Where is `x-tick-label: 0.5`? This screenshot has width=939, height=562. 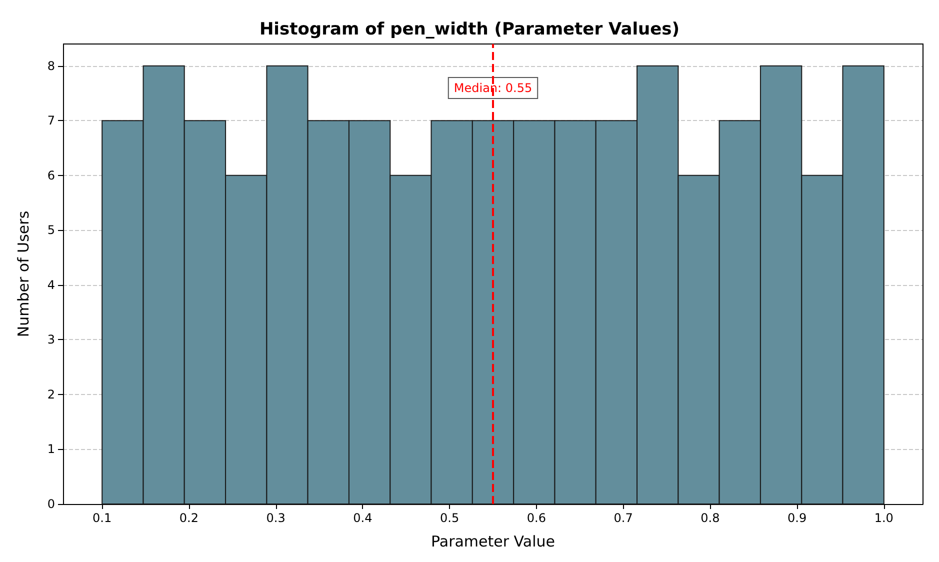
x-tick-label: 0.5 is located at coordinates (450, 518).